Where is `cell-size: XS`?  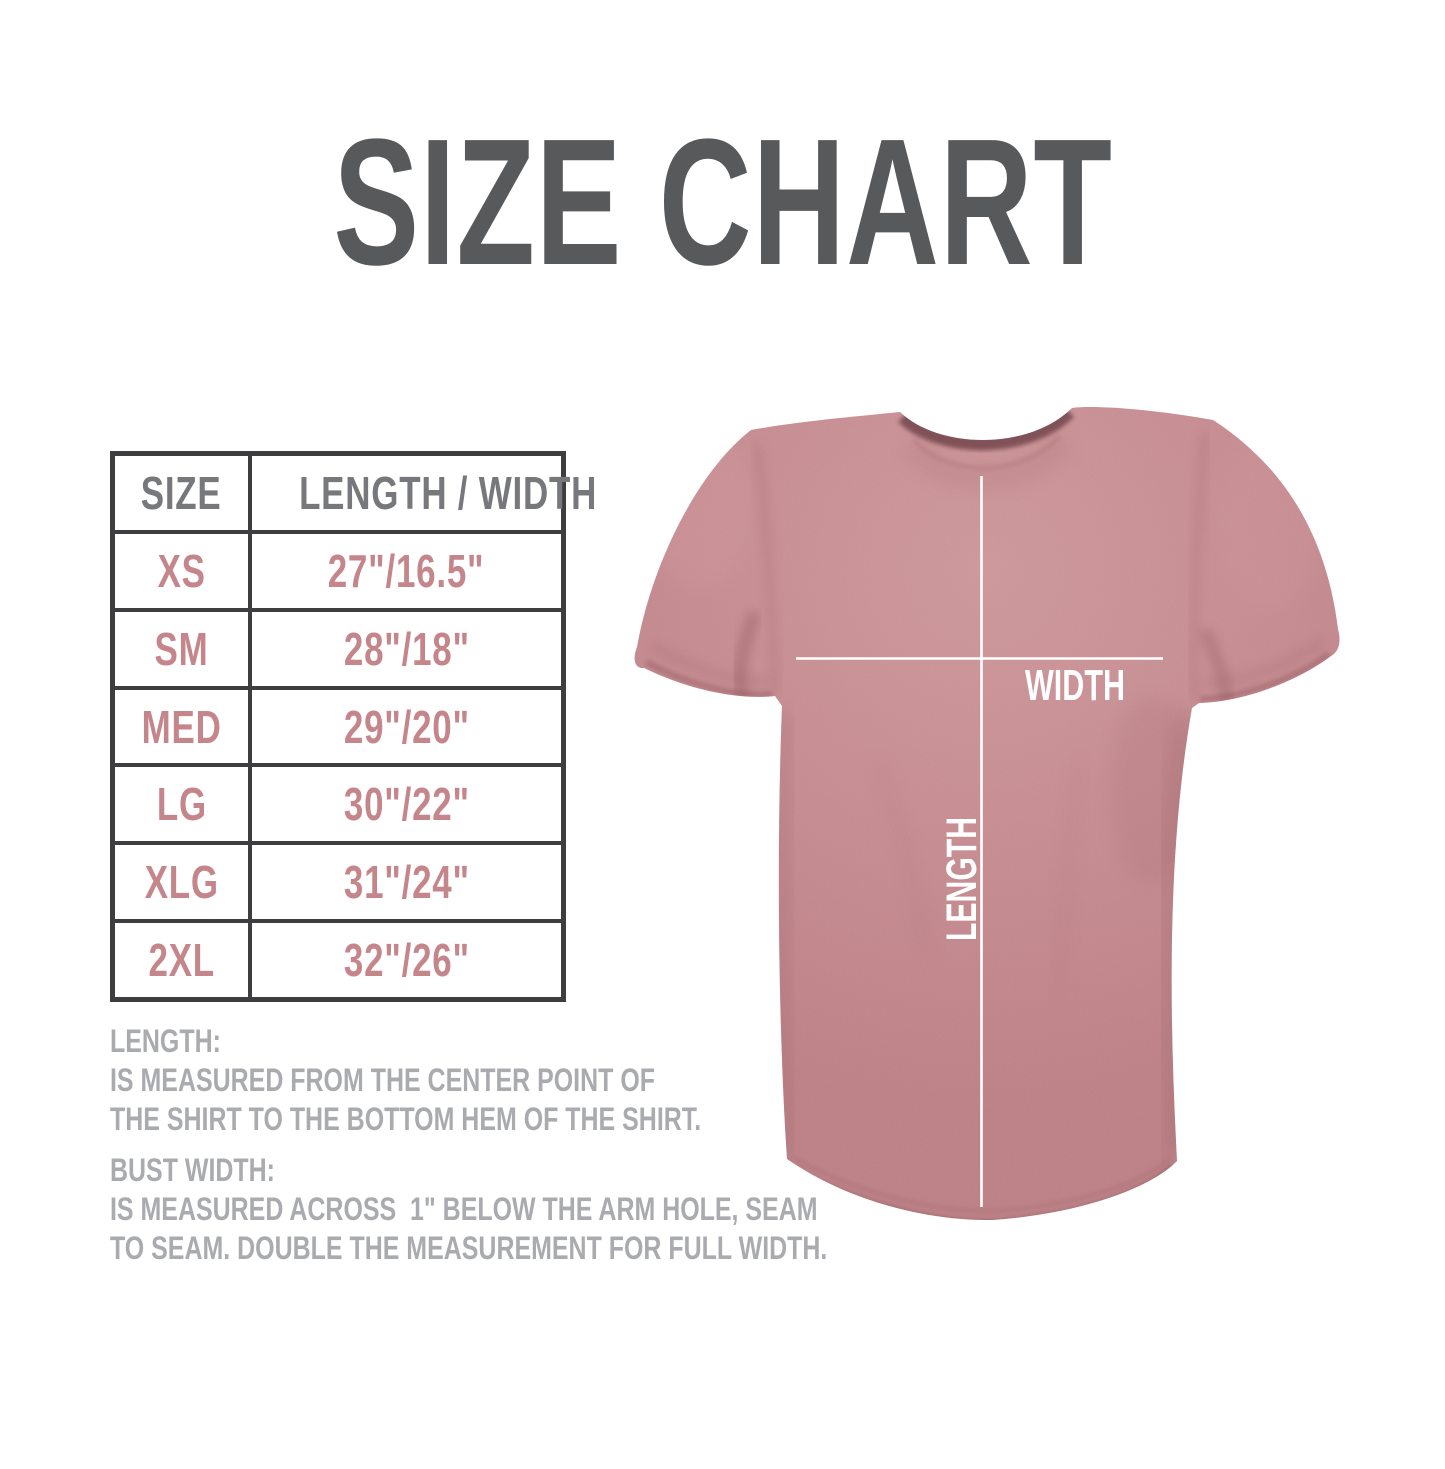
cell-size: XS is located at coordinates (183, 570).